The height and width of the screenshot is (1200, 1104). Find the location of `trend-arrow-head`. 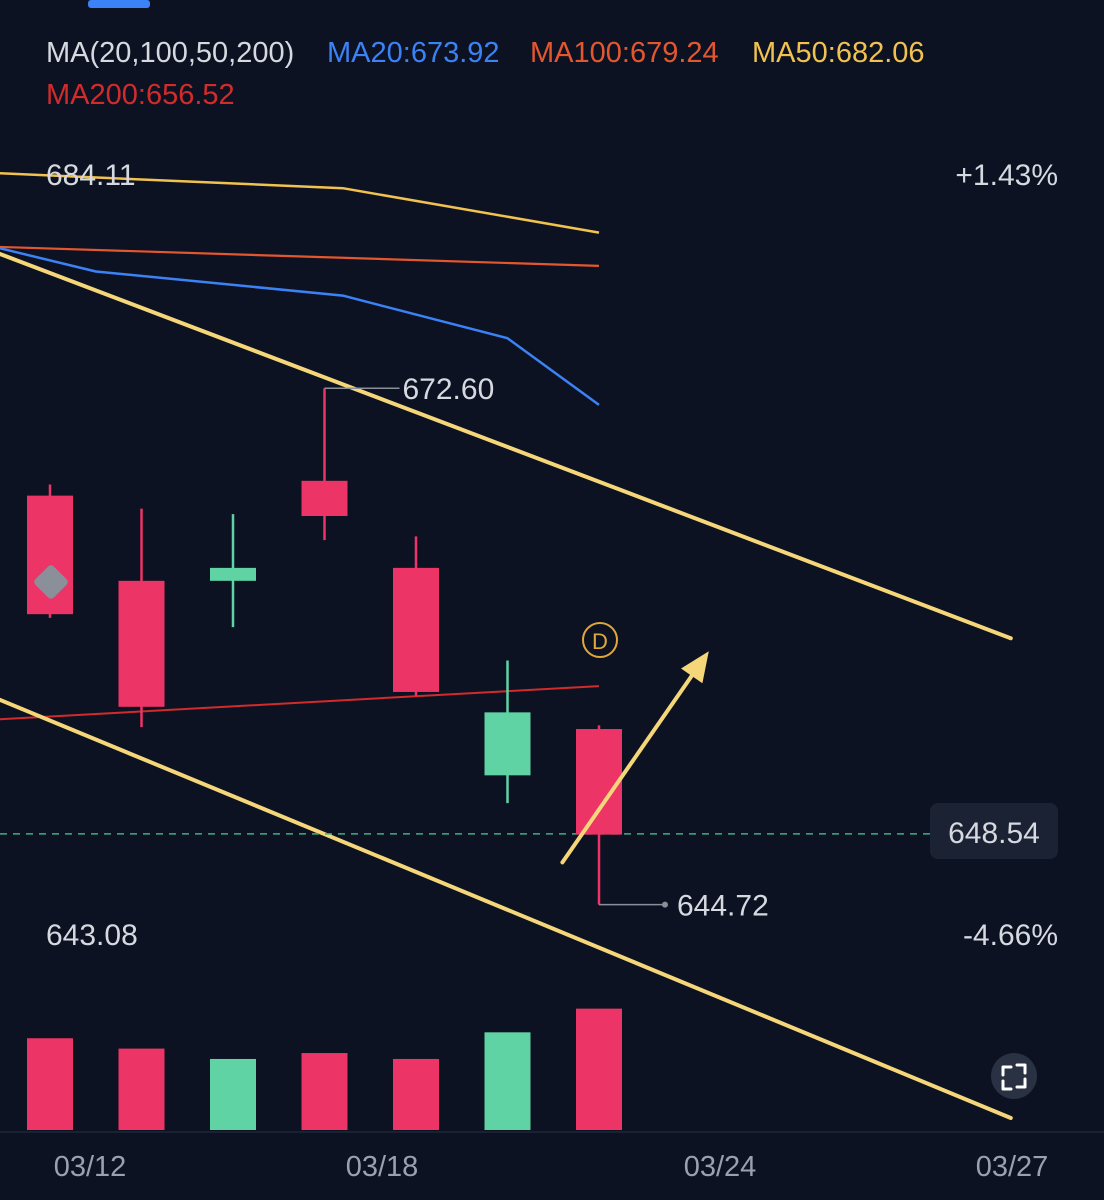

trend-arrow-head is located at coordinates (695, 667).